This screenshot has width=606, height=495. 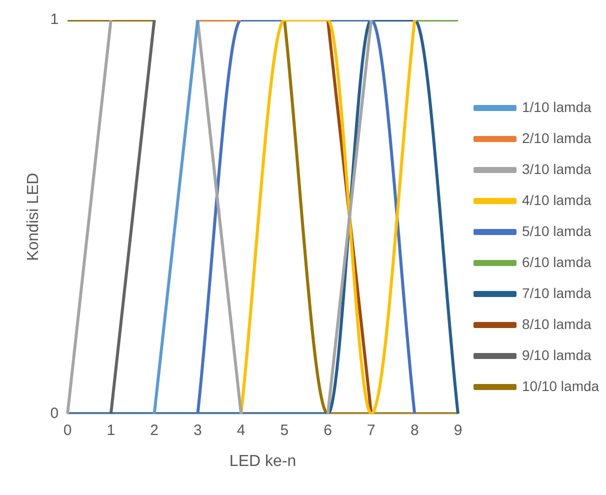 I want to click on x-tick-label: 5, so click(x=284, y=430).